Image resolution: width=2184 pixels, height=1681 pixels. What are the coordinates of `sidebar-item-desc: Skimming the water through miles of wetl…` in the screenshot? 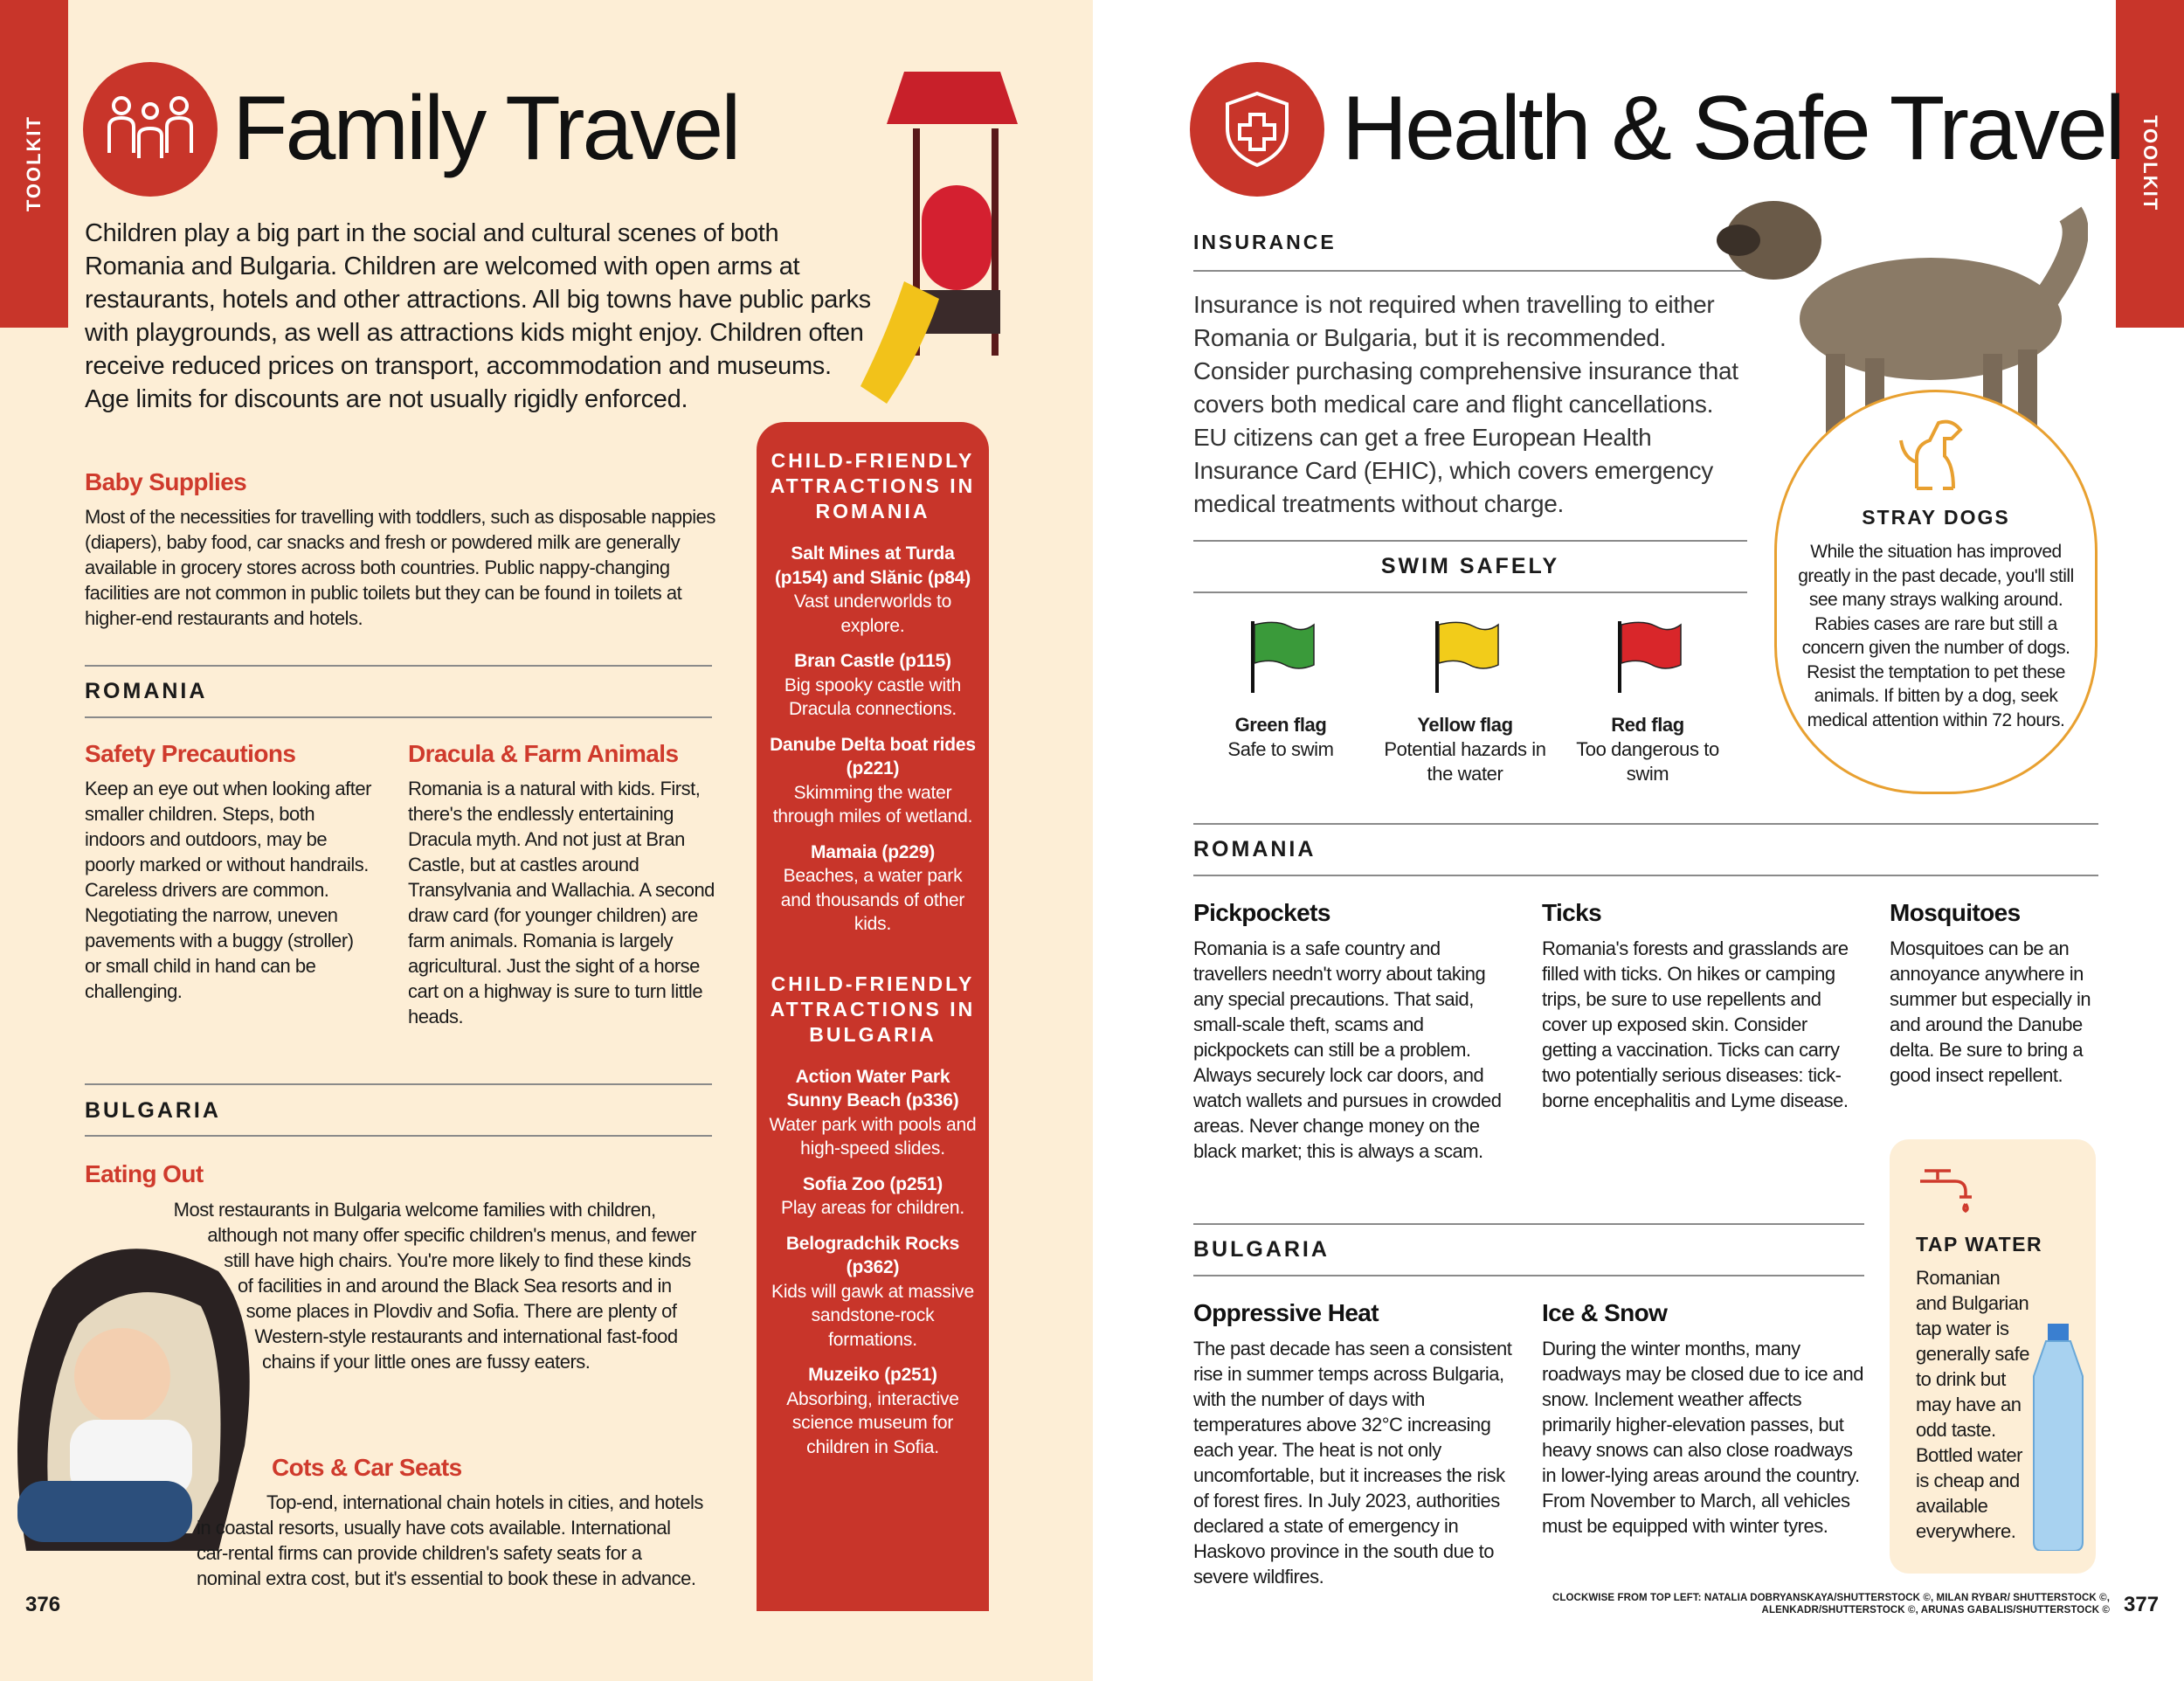 It's located at (872, 804).